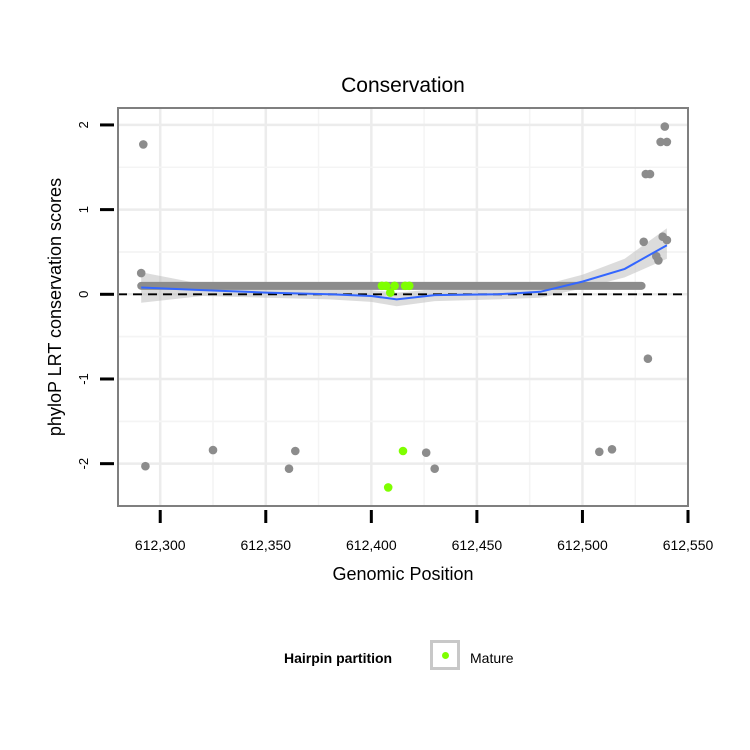 Image resolution: width=750 pixels, height=750 pixels. Describe the element at coordinates (688, 545) in the screenshot. I see `x-tick-label: 612,550` at that location.